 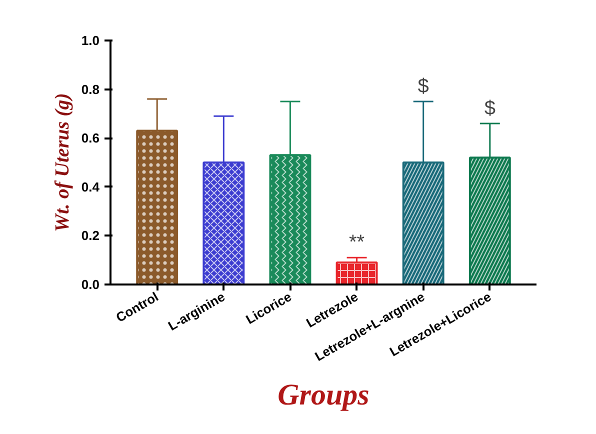 I want to click on x-axis-title: Groups, so click(x=324, y=395).